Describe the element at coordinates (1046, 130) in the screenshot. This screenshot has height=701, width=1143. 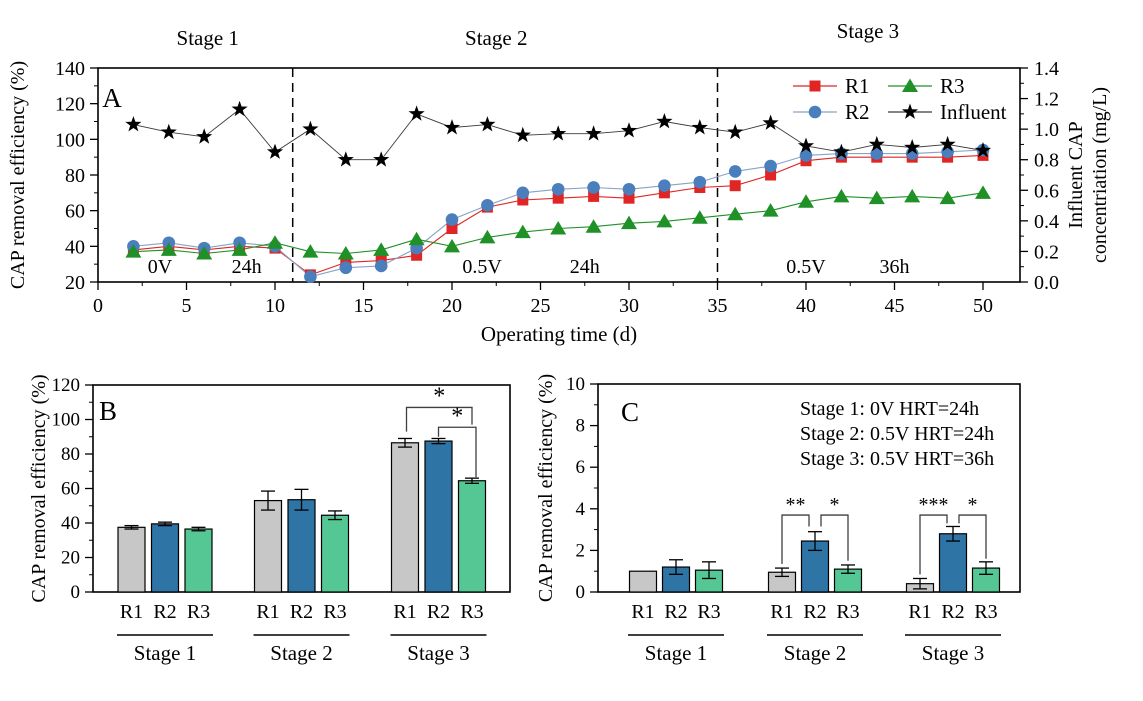
I see `panel-a-ytick-right-label: 1.0` at that location.